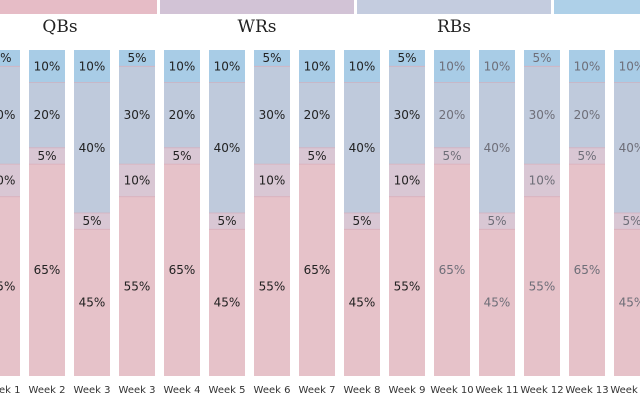 Image resolution: width=640 pixels, height=400 pixels. I want to click on x-tick-label: Week 13, so click(586, 390).